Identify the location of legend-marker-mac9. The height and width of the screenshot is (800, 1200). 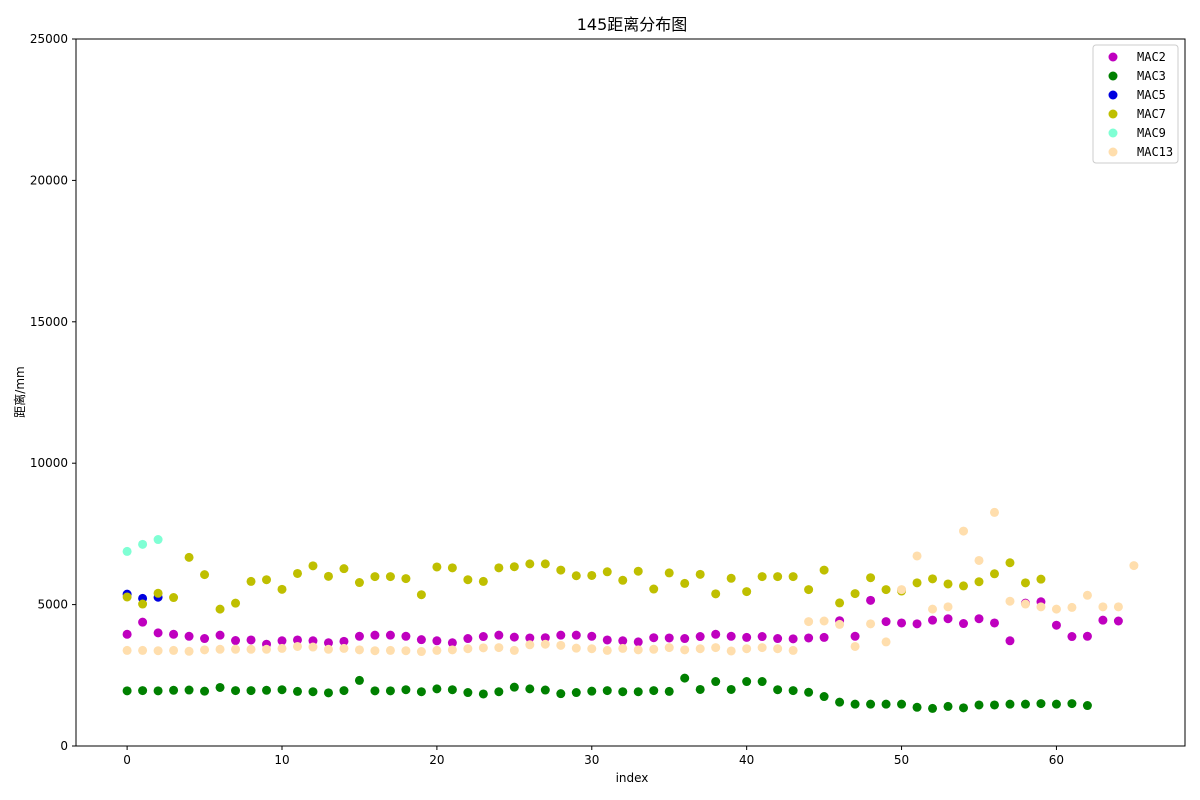
(1113, 133).